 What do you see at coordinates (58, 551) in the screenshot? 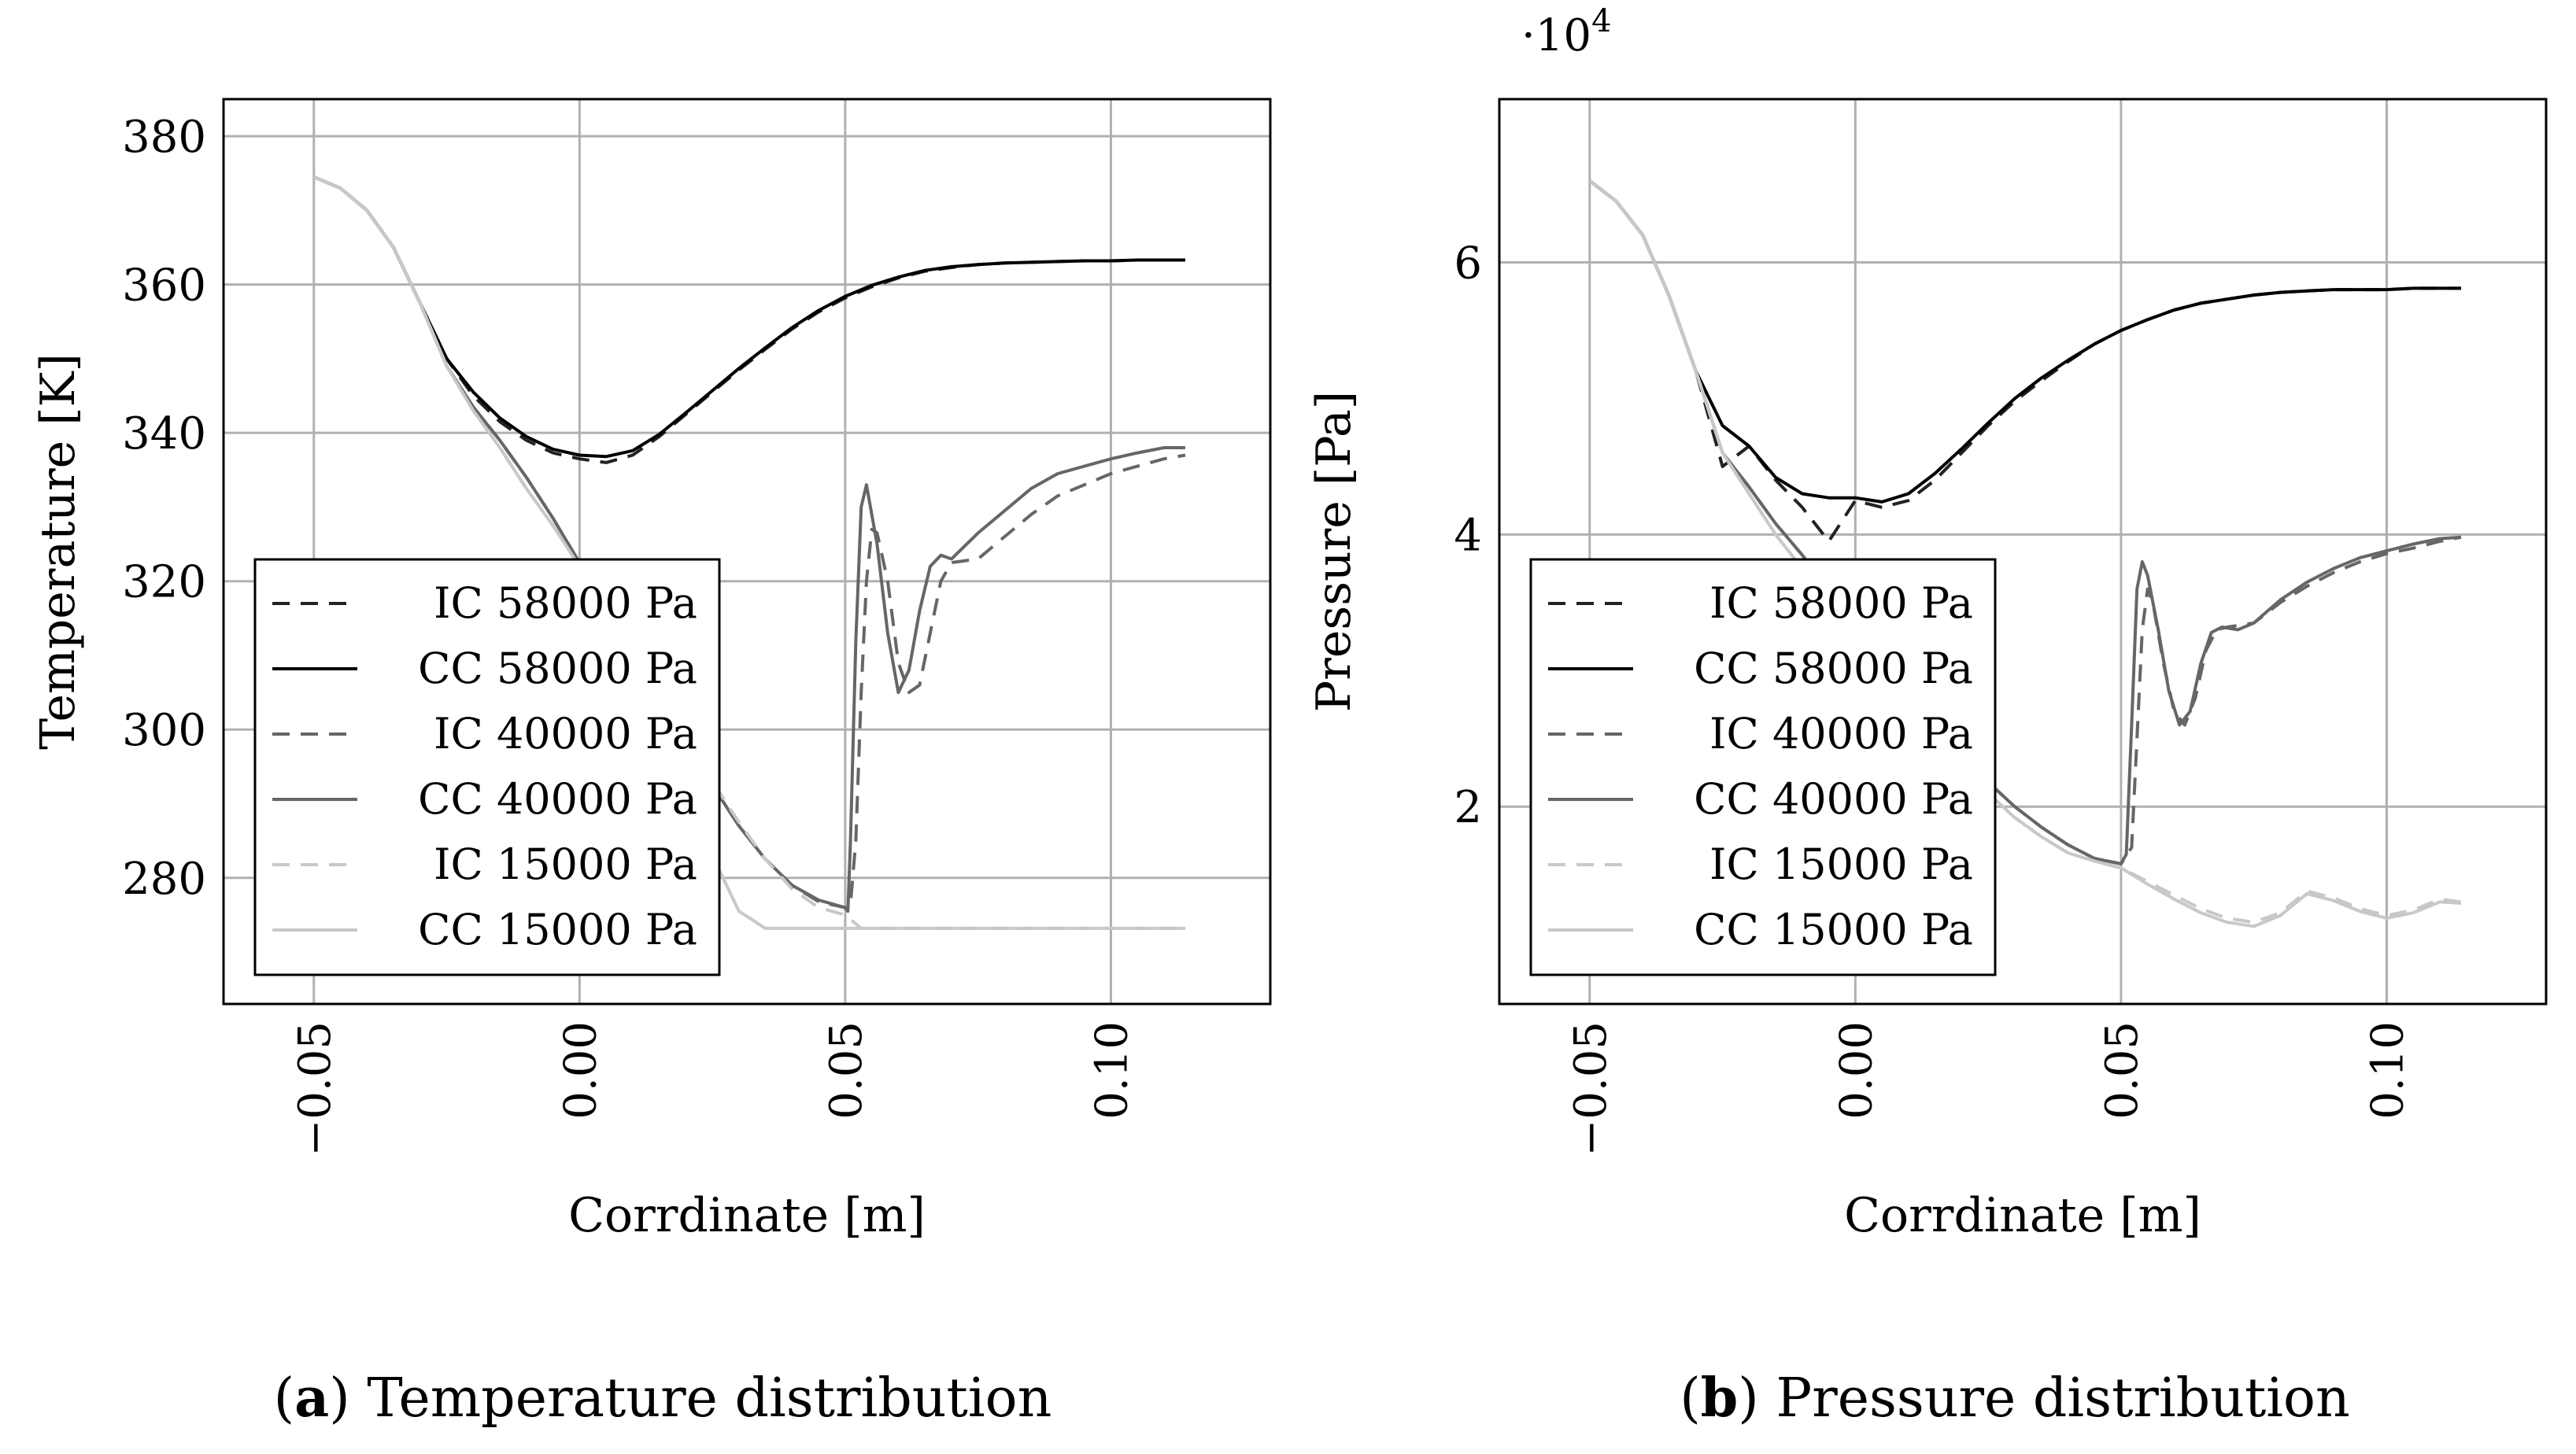
I see `y-axis-label: Temperature [K]` at bounding box center [58, 551].